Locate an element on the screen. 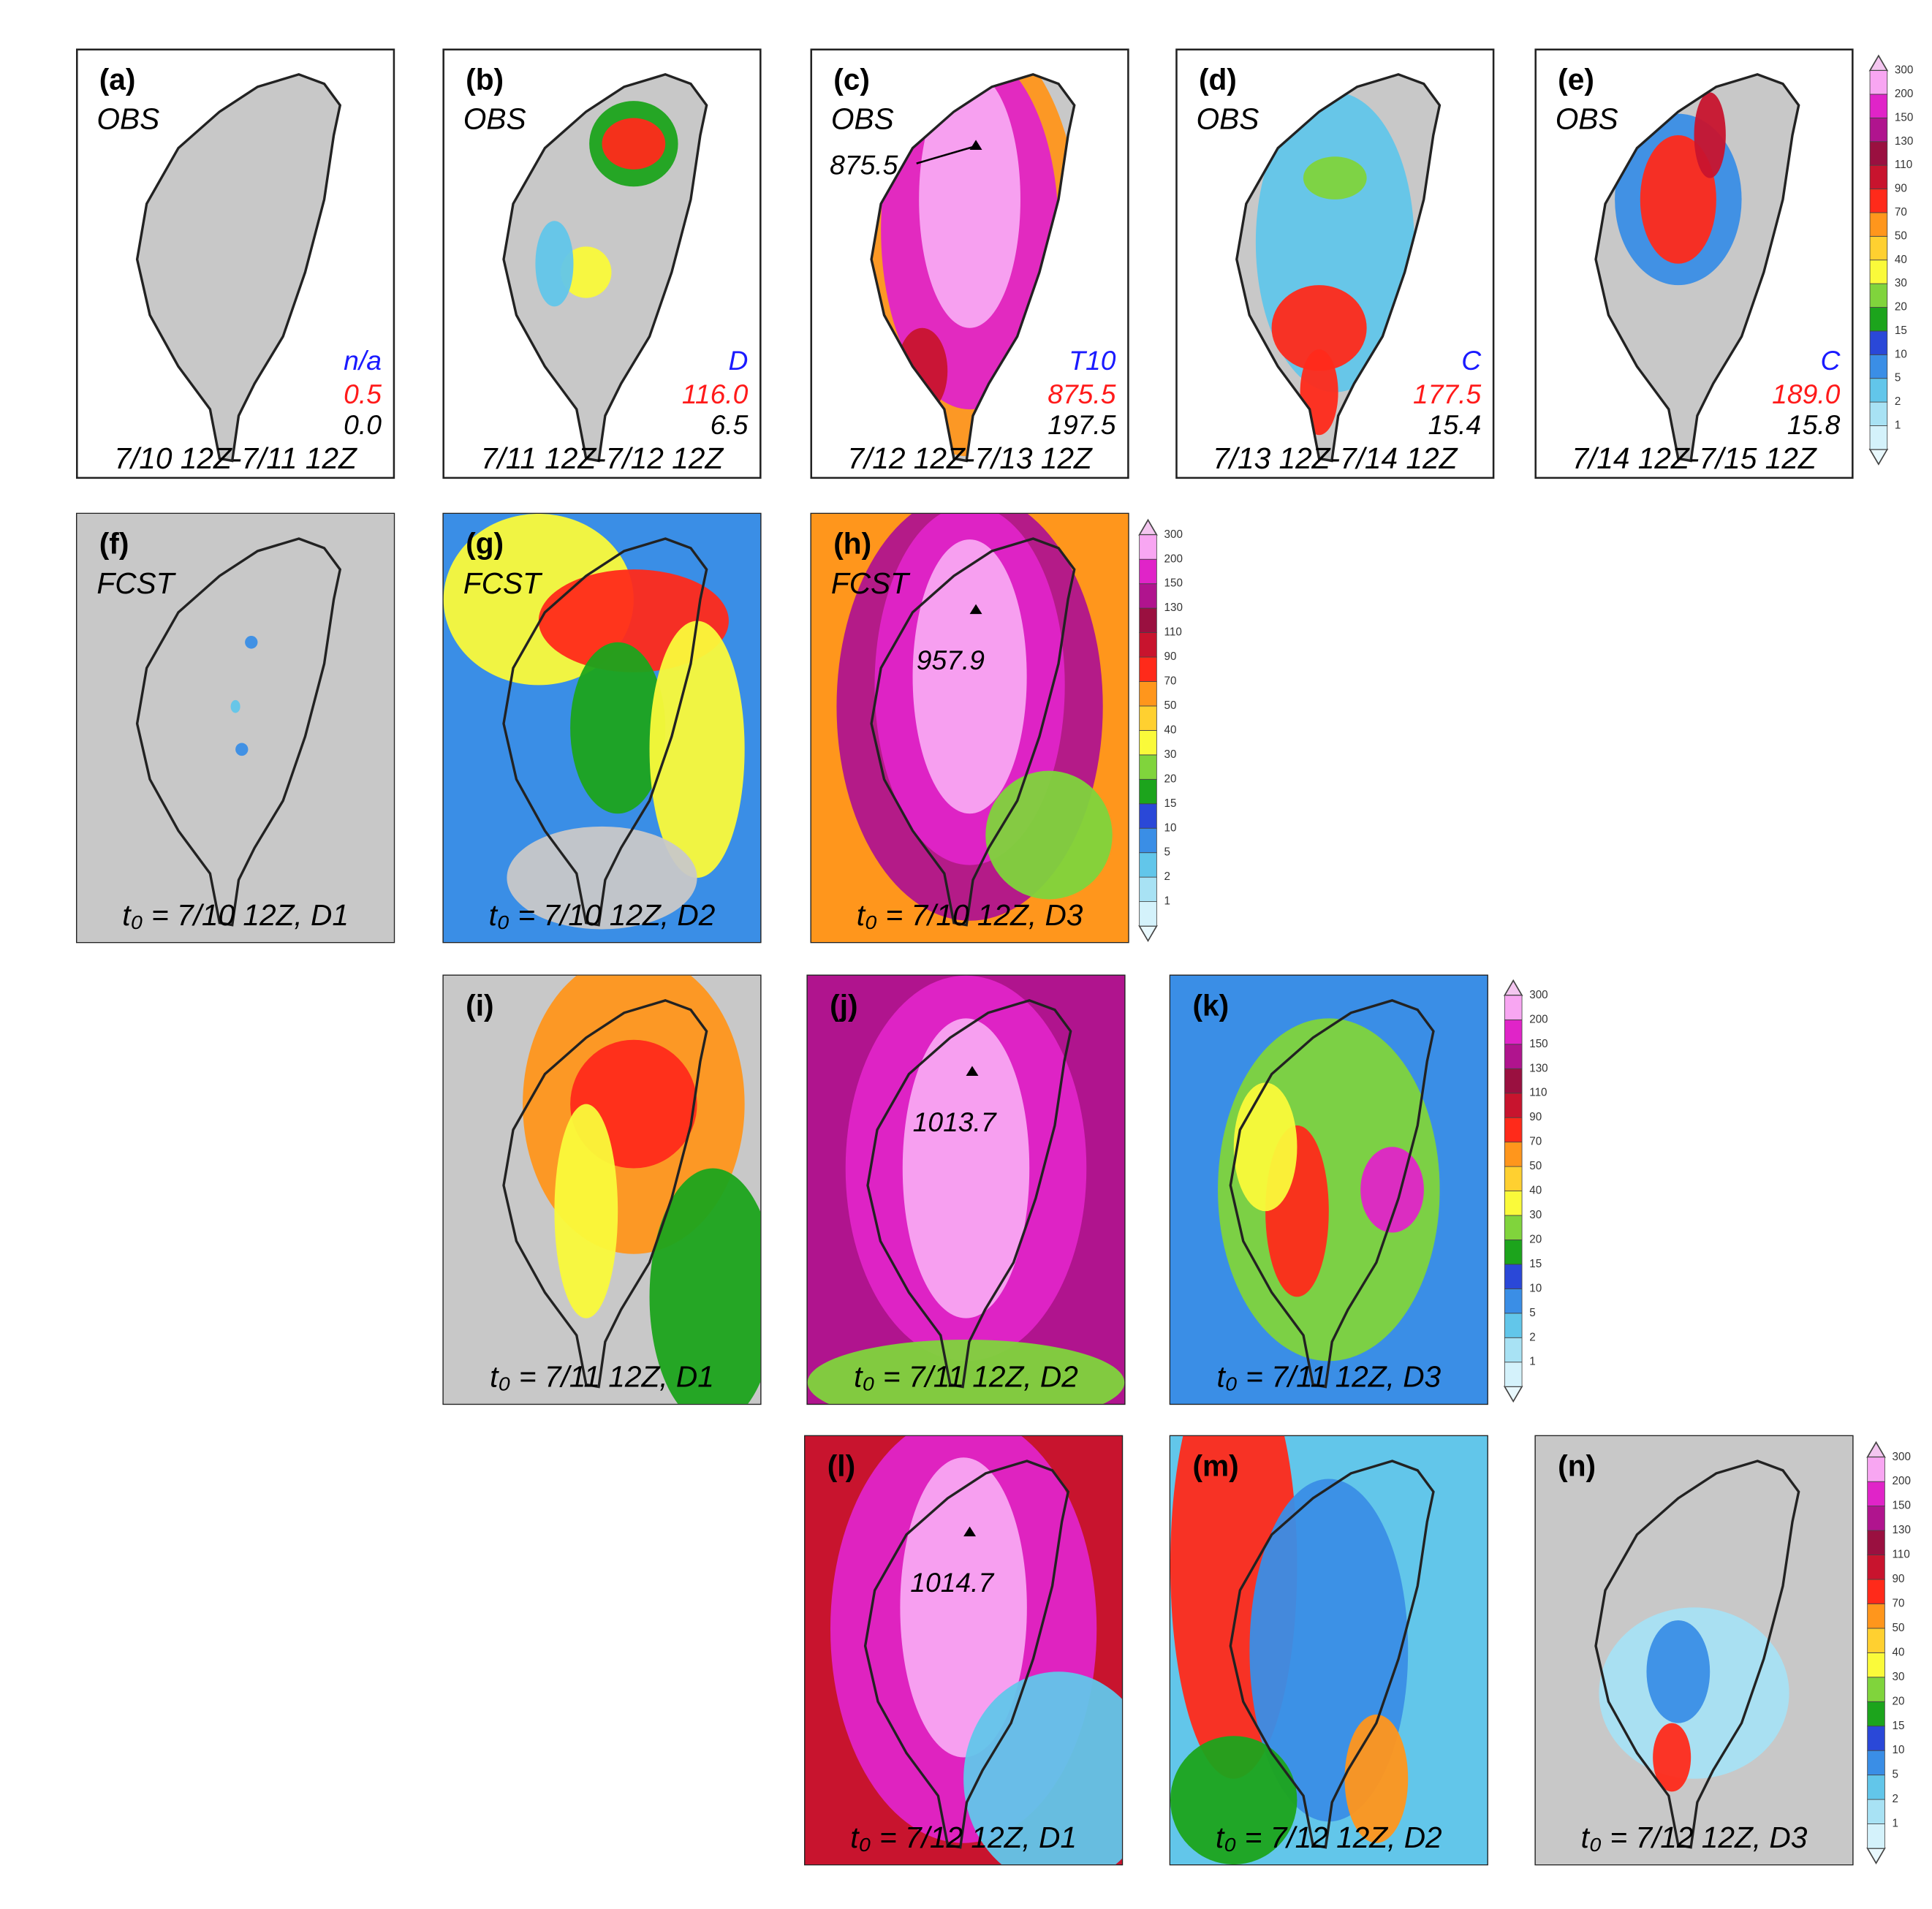 This screenshot has height=1909, width=1932. mean-rain: 0.0 is located at coordinates (363, 424).